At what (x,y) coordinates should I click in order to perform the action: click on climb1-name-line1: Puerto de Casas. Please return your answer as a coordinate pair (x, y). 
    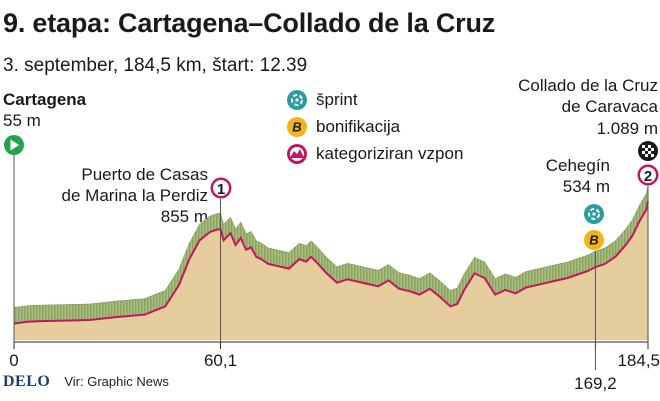
    Looking at the image, I should click on (144, 174).